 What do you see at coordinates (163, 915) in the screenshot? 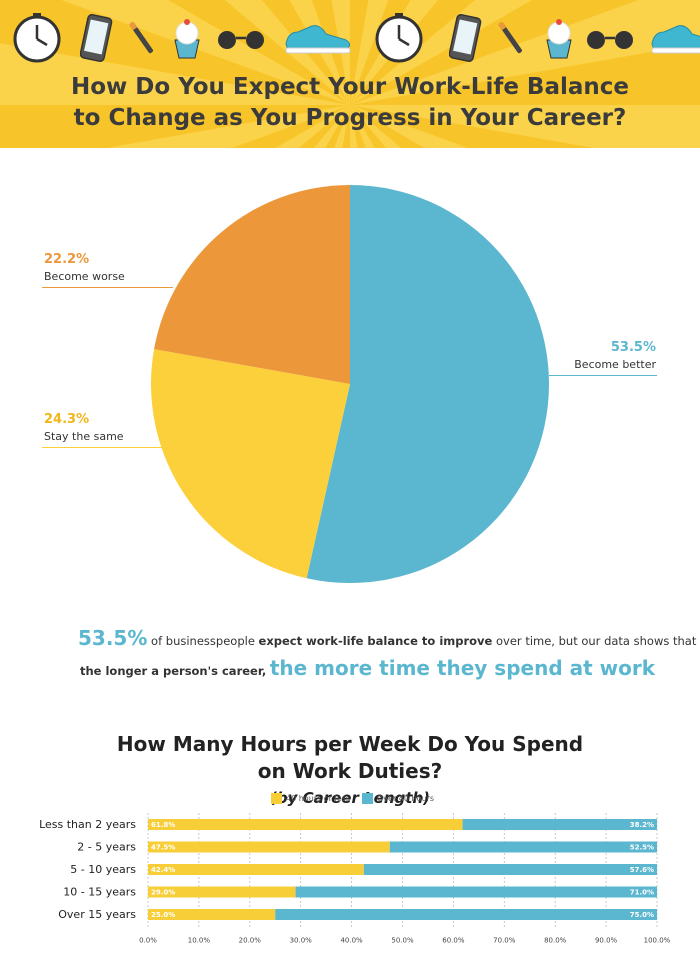
I see `bar-value-label: 25.0%` at bounding box center [163, 915].